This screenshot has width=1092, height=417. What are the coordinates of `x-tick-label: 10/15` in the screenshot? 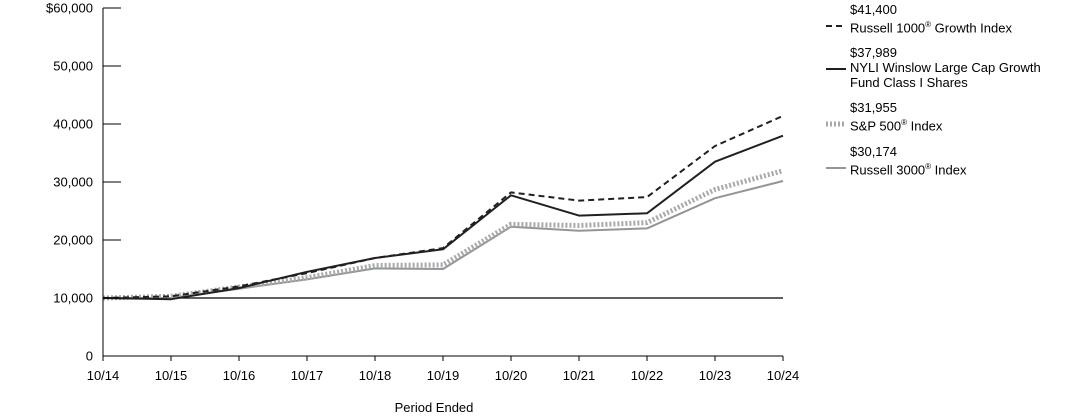 It's located at (171, 375).